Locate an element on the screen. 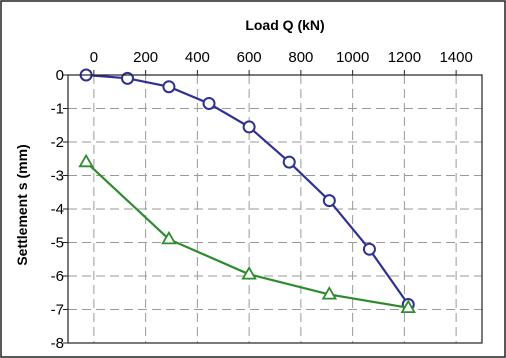  y-tick-label: -5 is located at coordinates (57, 243).